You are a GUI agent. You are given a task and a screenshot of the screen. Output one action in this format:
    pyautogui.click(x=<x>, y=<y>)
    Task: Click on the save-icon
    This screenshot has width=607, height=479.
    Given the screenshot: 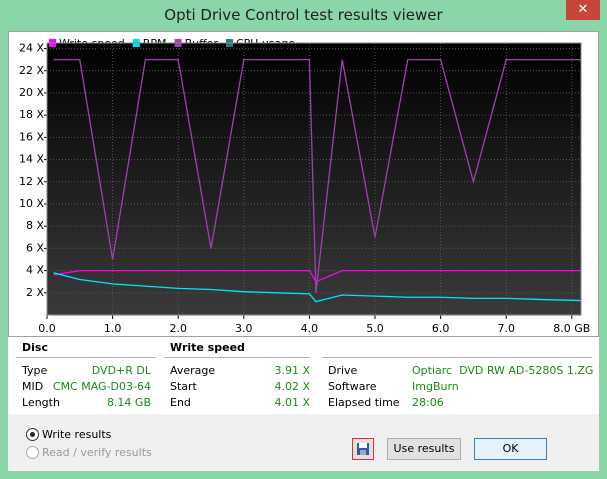 What is the action you would take?
    pyautogui.click(x=363, y=449)
    